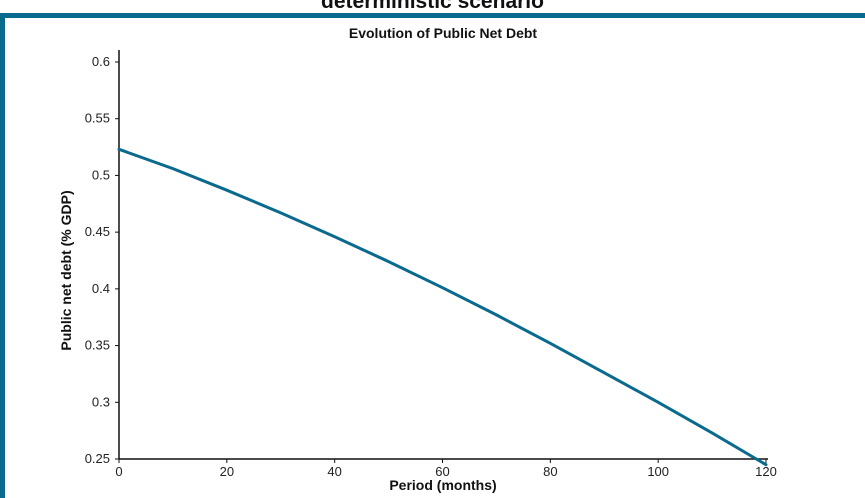  Describe the element at coordinates (442, 471) in the screenshot. I see `x-tick-label: 60` at that location.